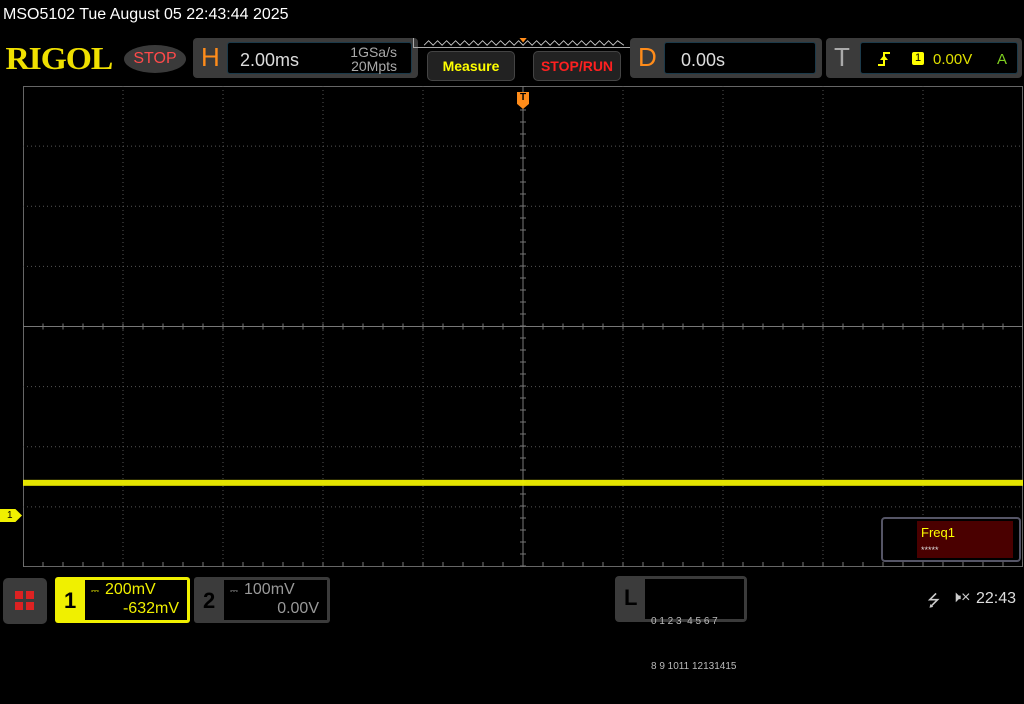  What do you see at coordinates (523, 100) in the screenshot?
I see `trigger-position-marker: T` at bounding box center [523, 100].